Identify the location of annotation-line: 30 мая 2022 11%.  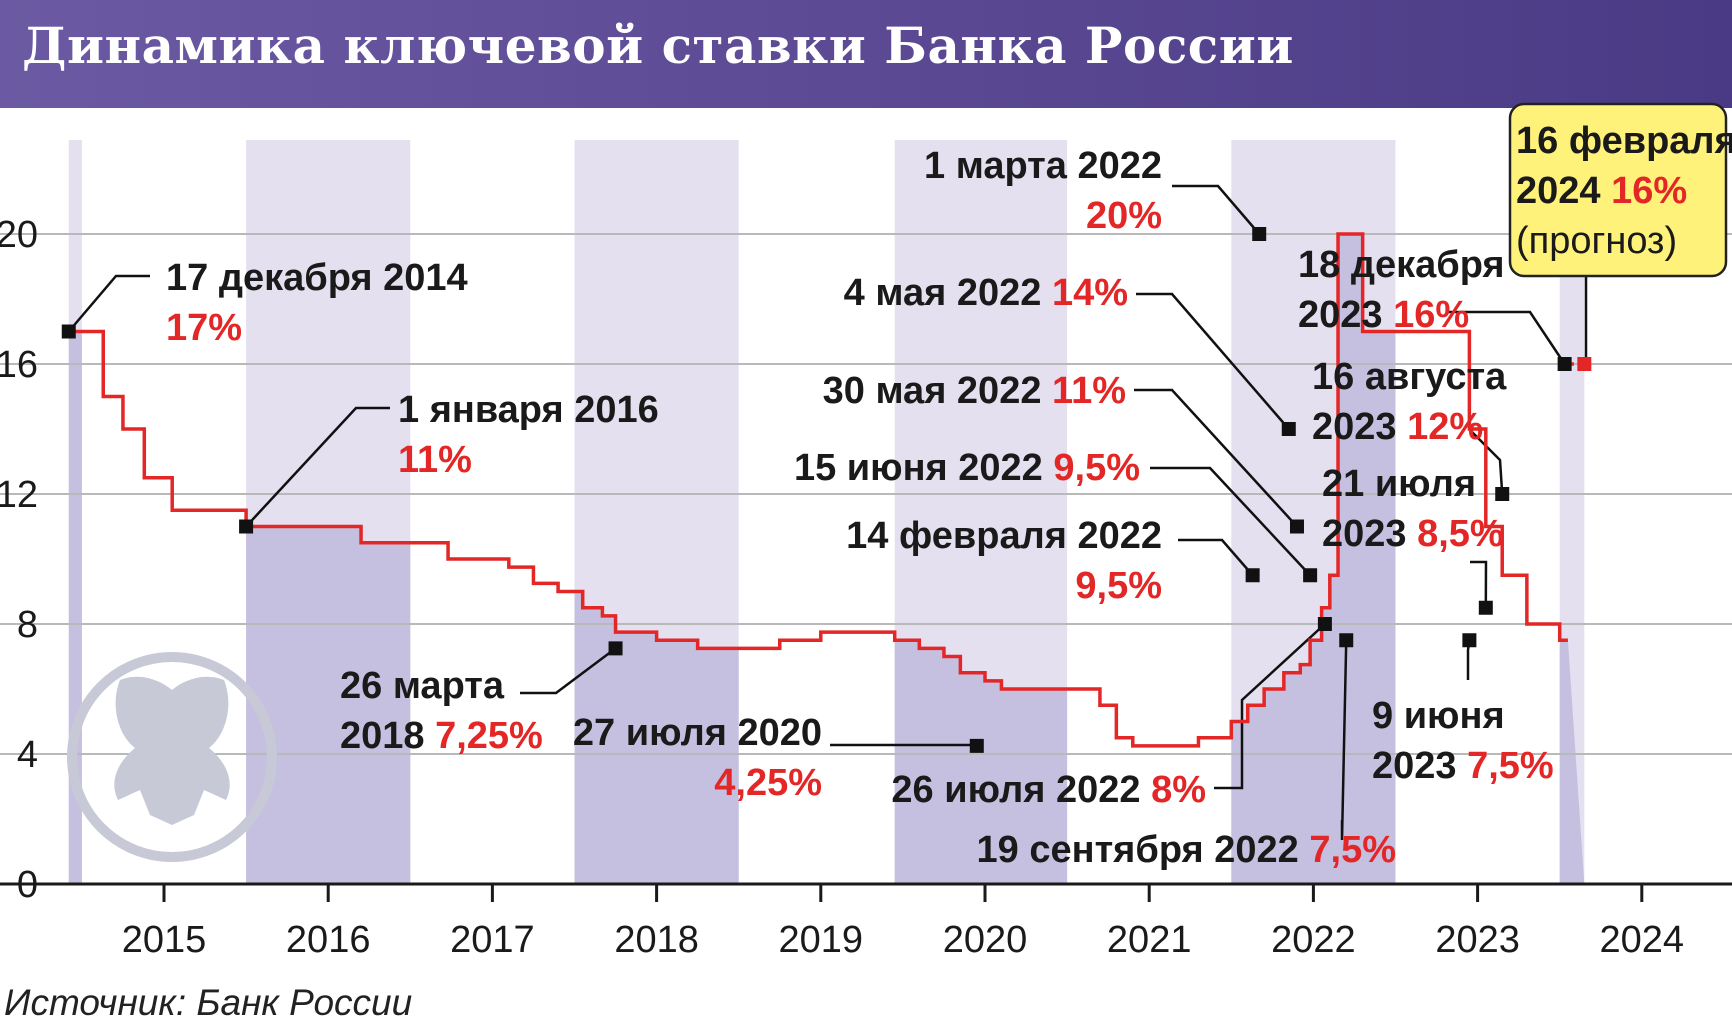
(974, 391).